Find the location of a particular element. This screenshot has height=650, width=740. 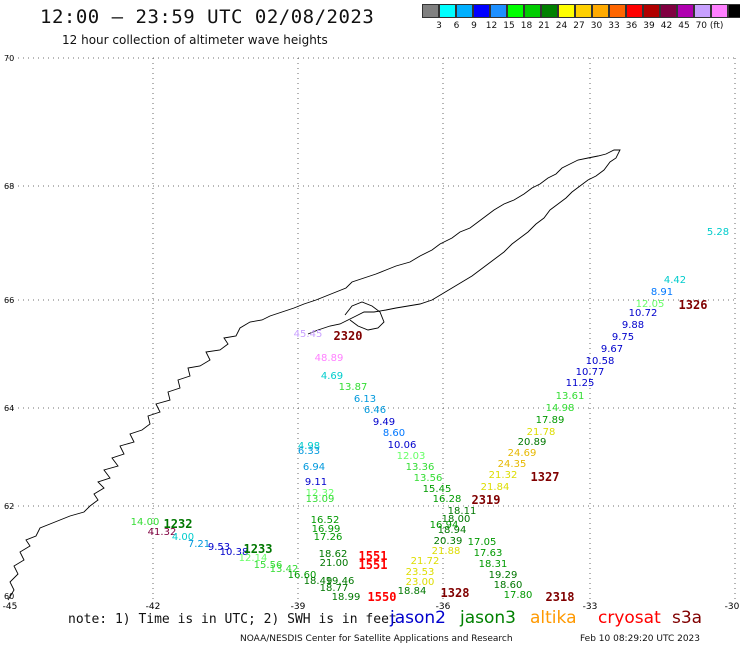

scale-label: 12 is located at coordinates (491, 26).